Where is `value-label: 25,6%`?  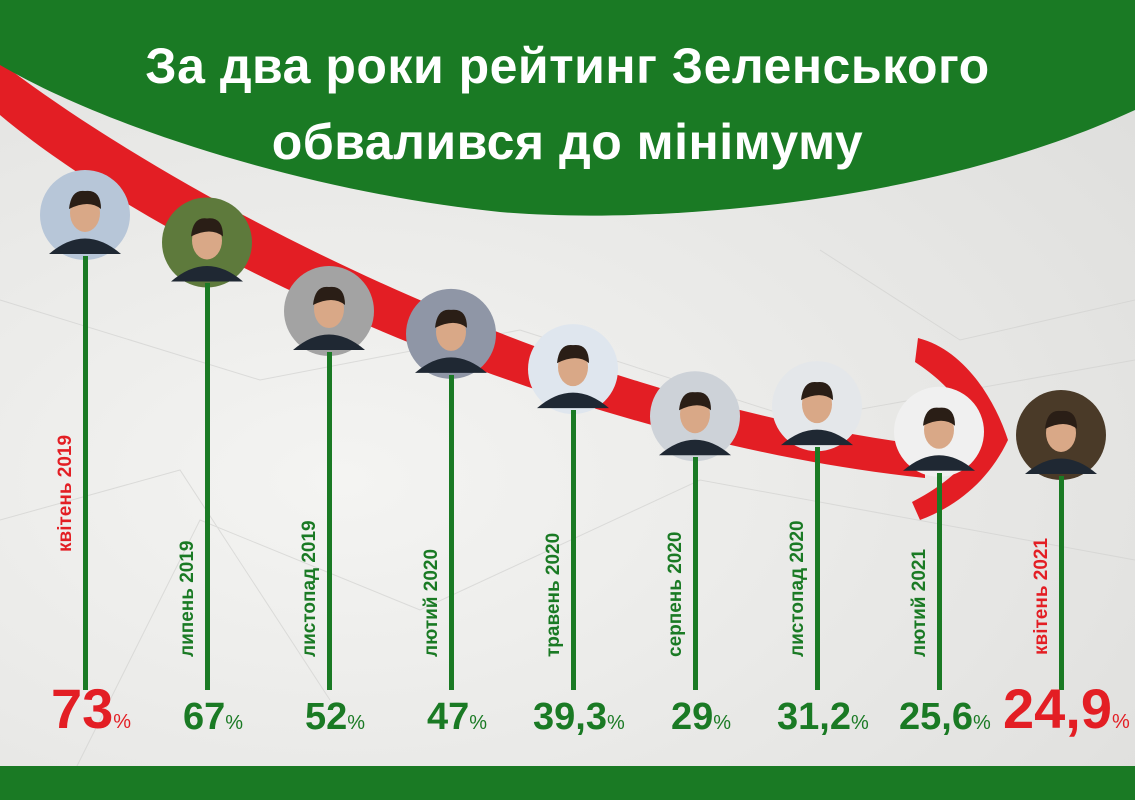 value-label: 25,6% is located at coordinates (945, 717).